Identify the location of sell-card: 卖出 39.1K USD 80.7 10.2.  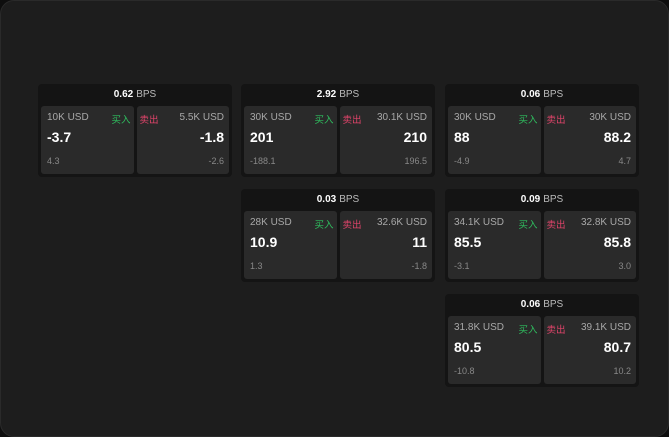
(589, 350).